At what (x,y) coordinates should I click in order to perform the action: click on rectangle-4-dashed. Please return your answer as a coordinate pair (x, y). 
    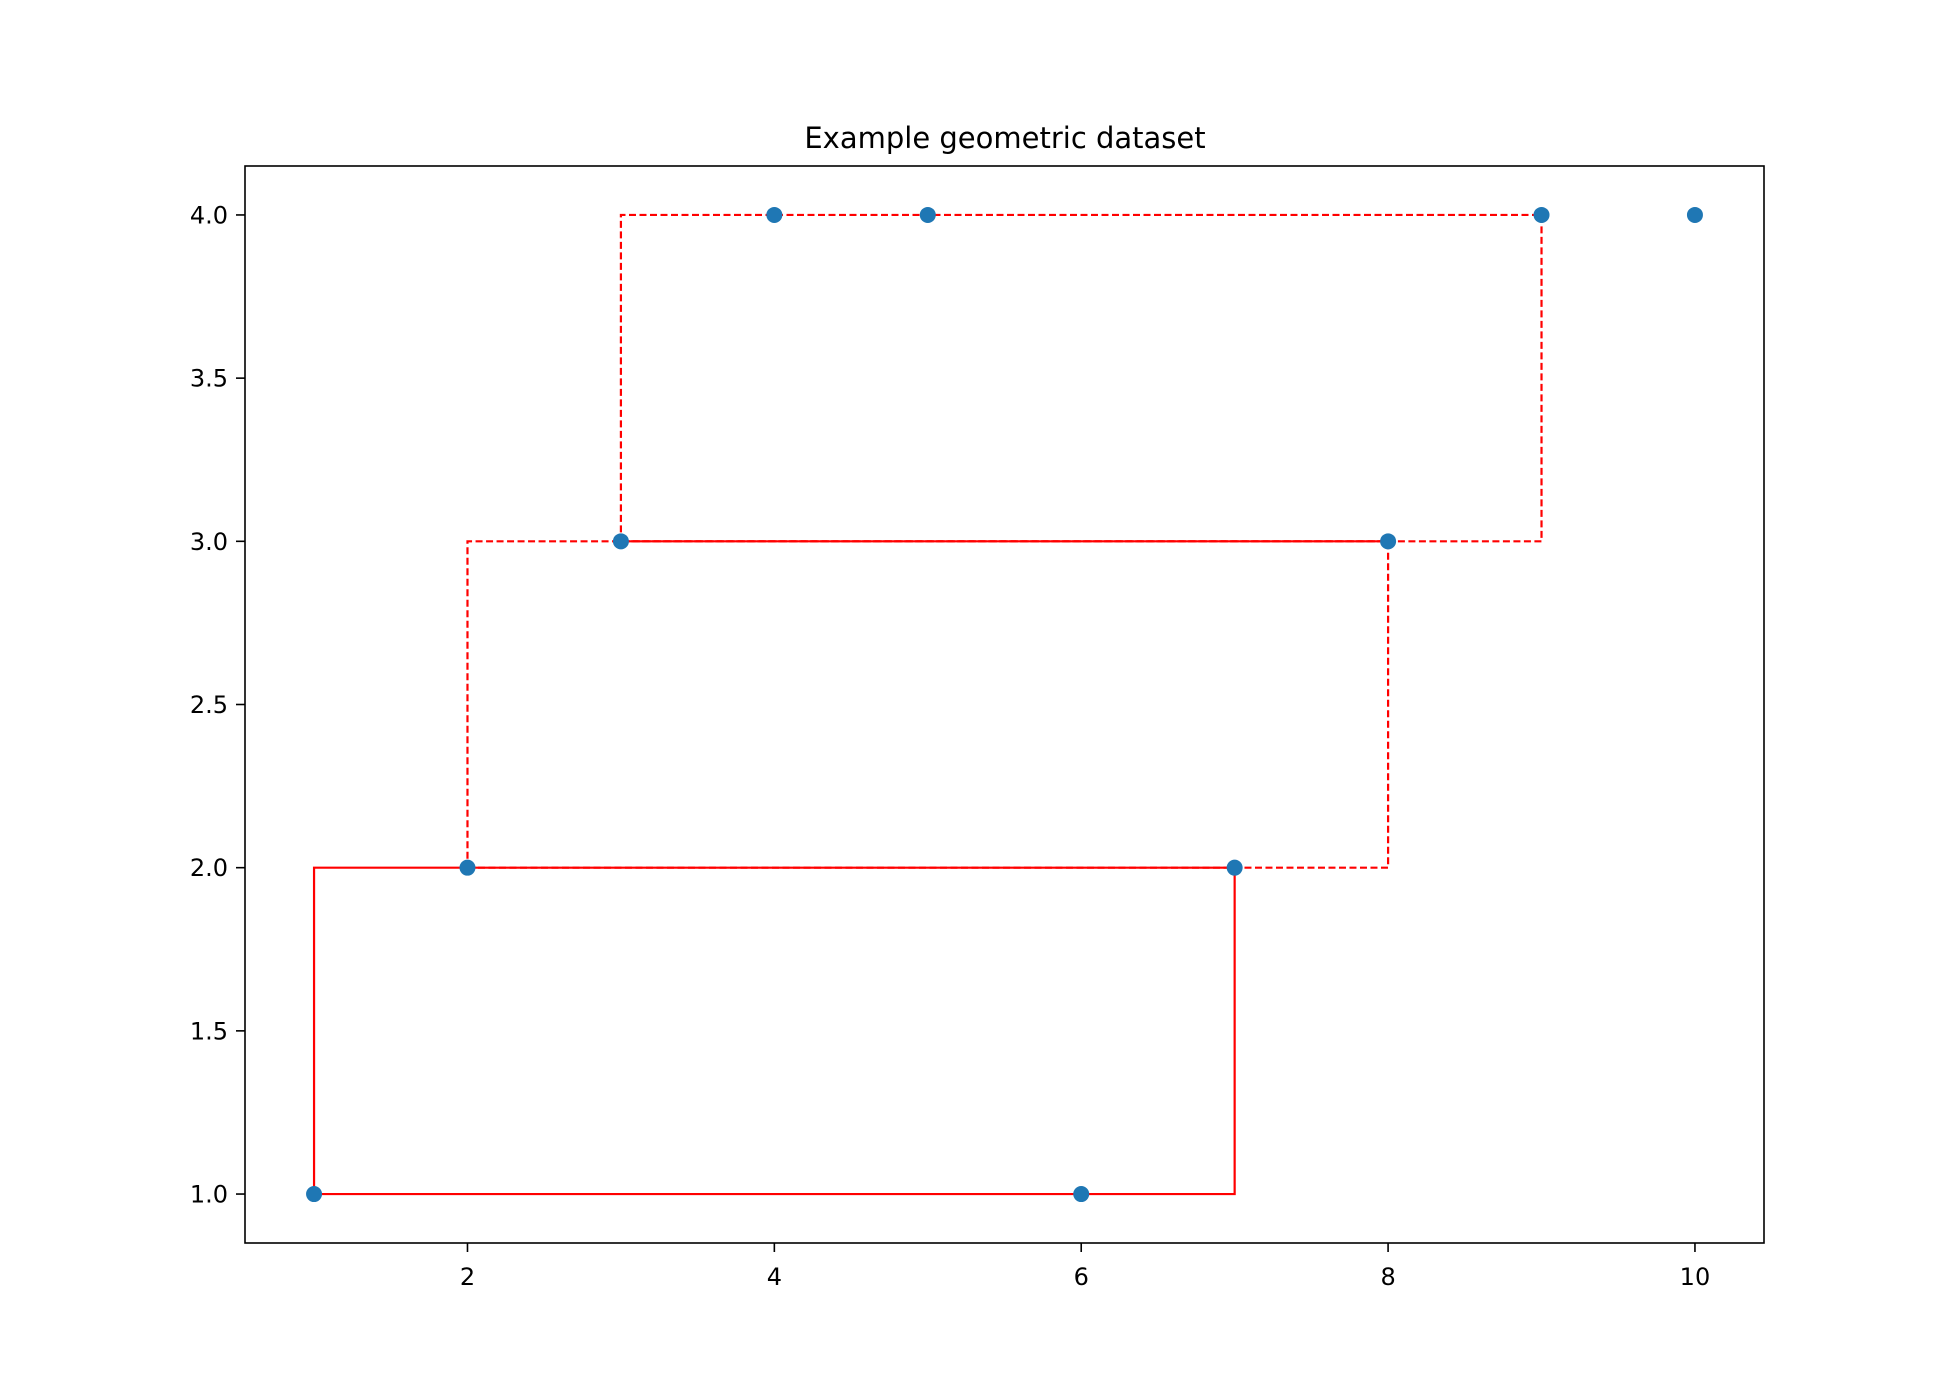
    Looking at the image, I should click on (1081, 378).